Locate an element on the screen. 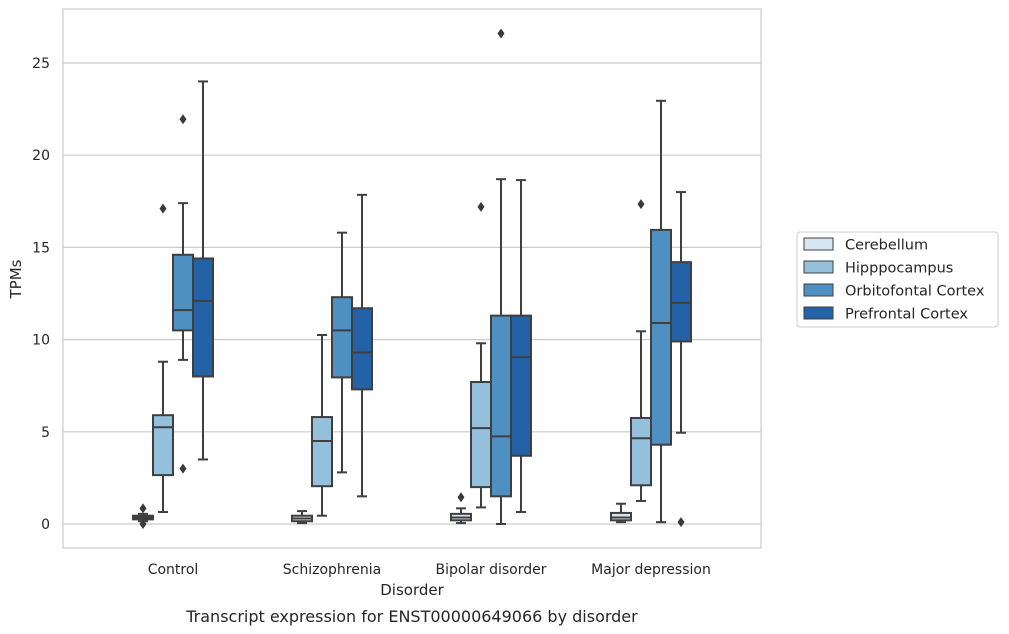 Image resolution: width=1009 pixels, height=634 pixels. y-tick-label: 25 is located at coordinates (41, 64).